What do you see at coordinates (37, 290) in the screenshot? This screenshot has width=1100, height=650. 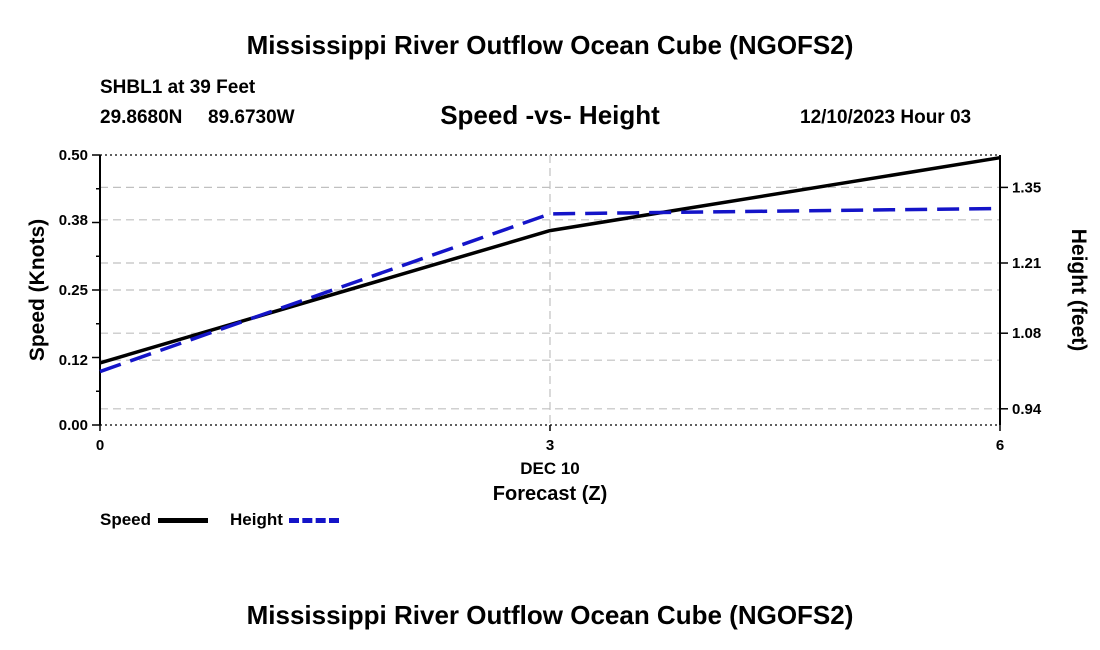 I see `y-axis-label: Speed (Knots)` at bounding box center [37, 290].